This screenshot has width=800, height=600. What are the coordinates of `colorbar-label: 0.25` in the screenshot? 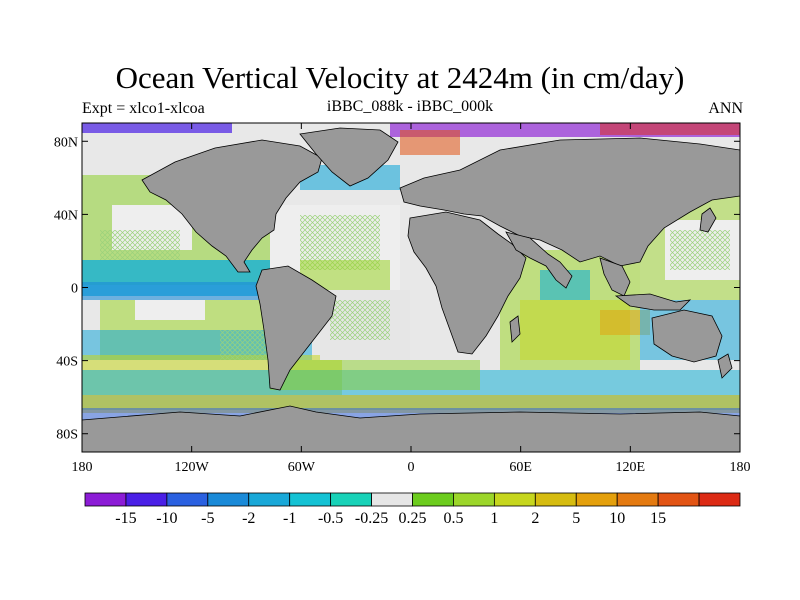 It's located at (413, 518).